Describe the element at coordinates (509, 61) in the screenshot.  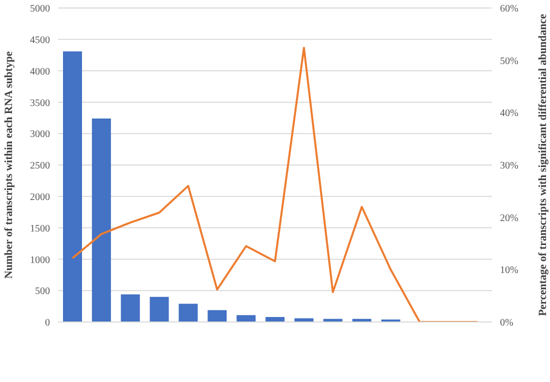
I see `y2-tick-label: 50%` at that location.